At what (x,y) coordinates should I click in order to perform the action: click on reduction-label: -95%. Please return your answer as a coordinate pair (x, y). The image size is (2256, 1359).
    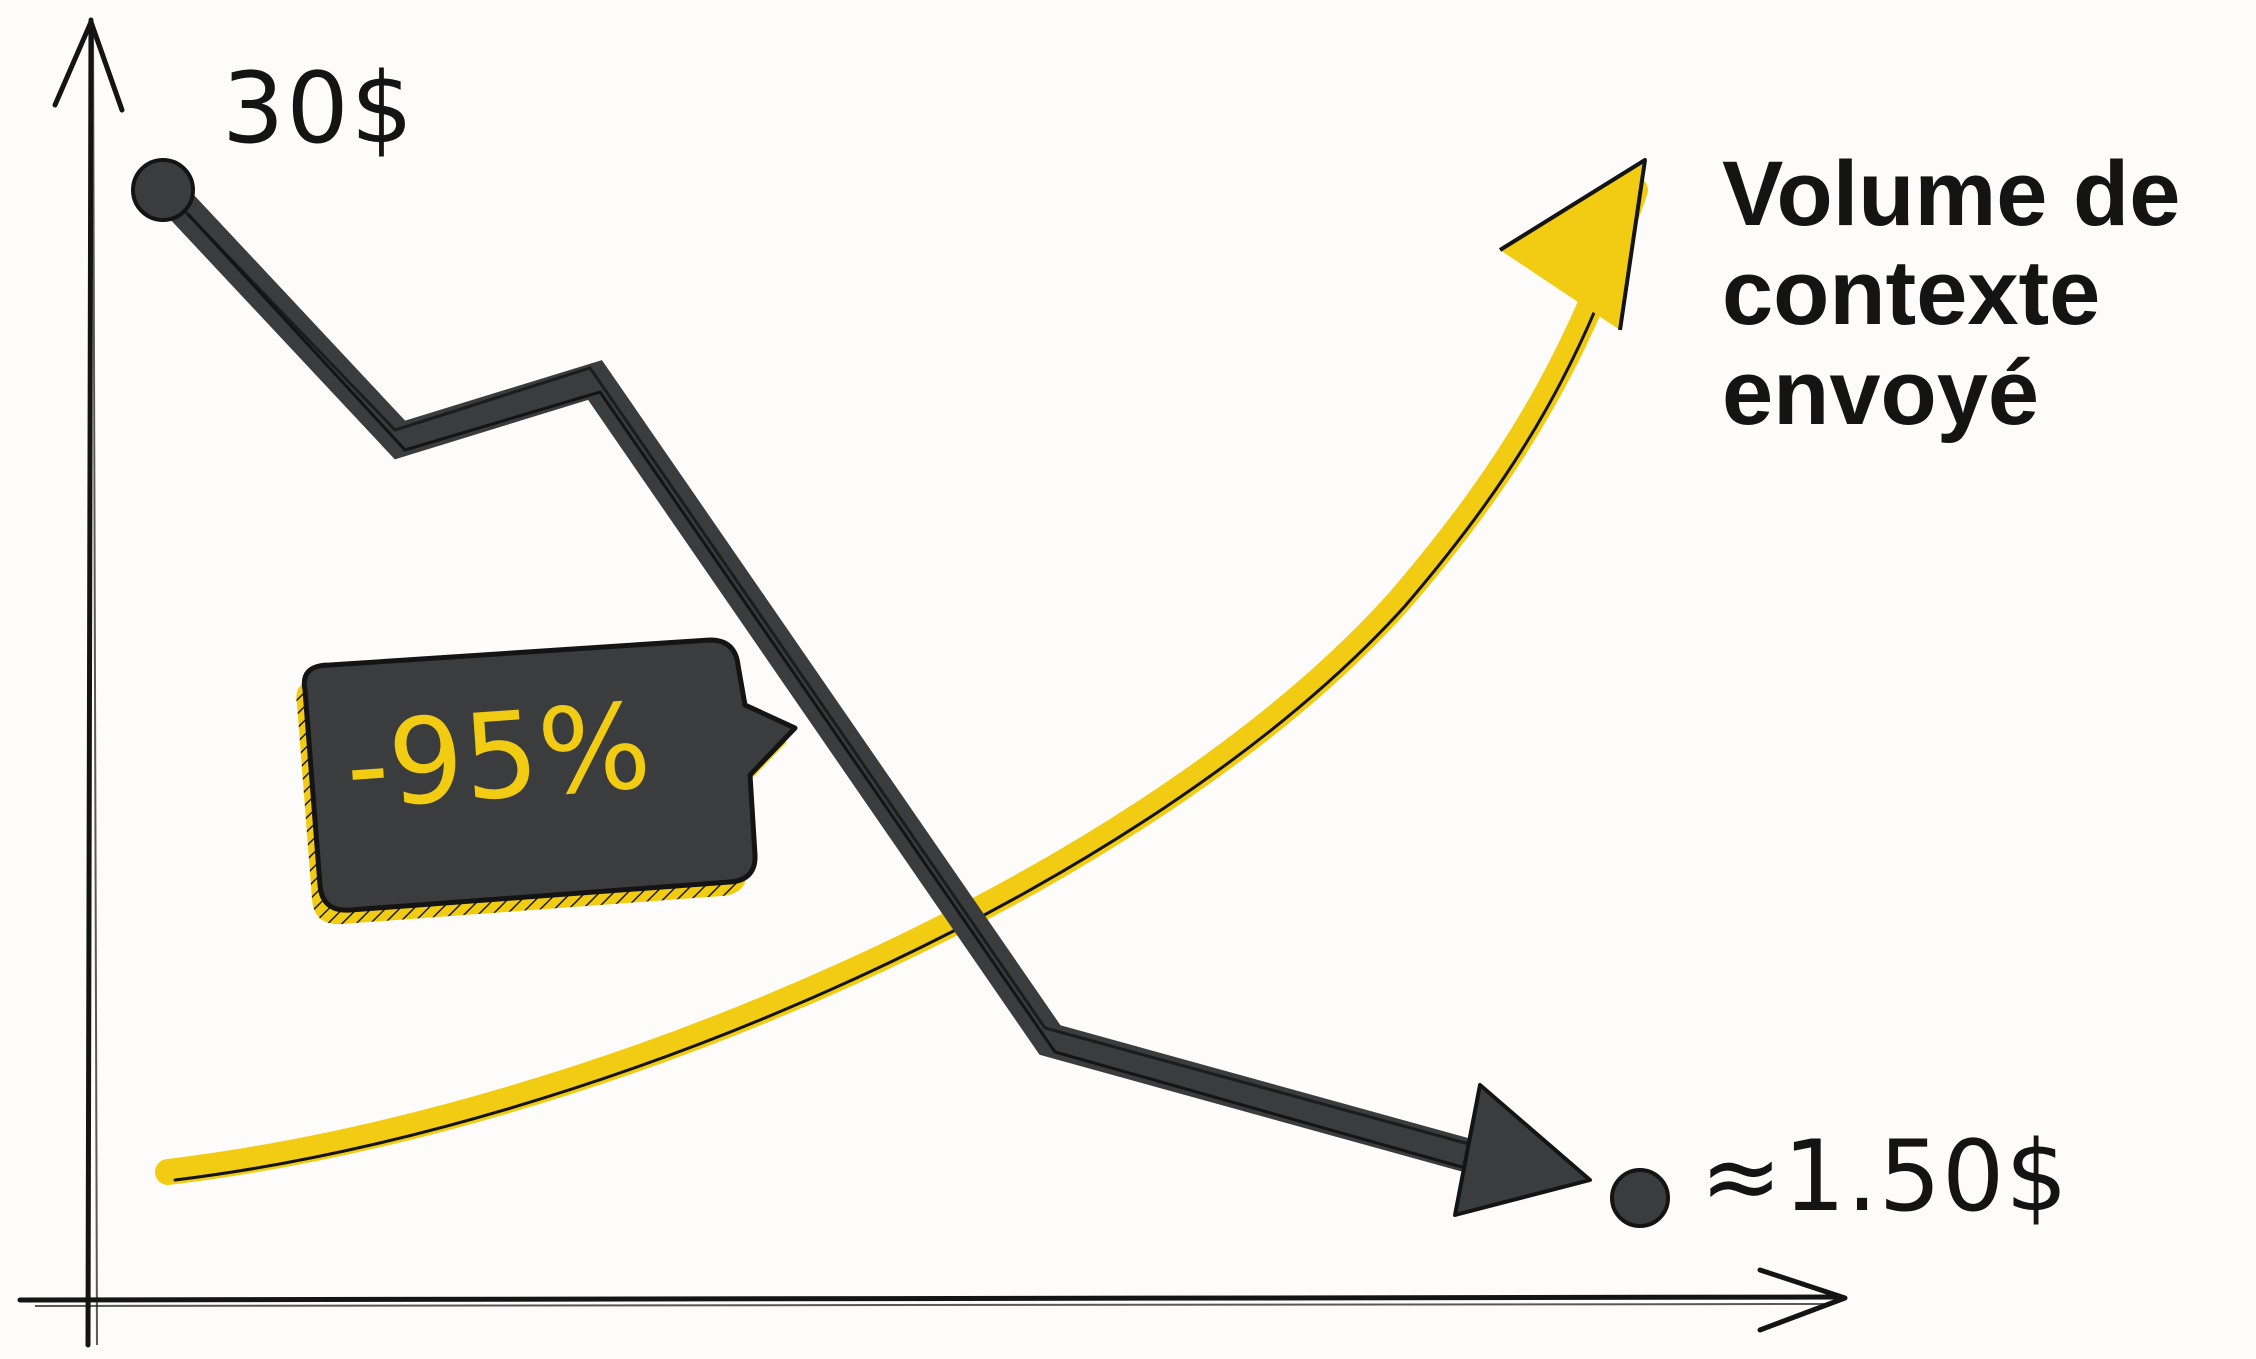
    Looking at the image, I should click on (498, 756).